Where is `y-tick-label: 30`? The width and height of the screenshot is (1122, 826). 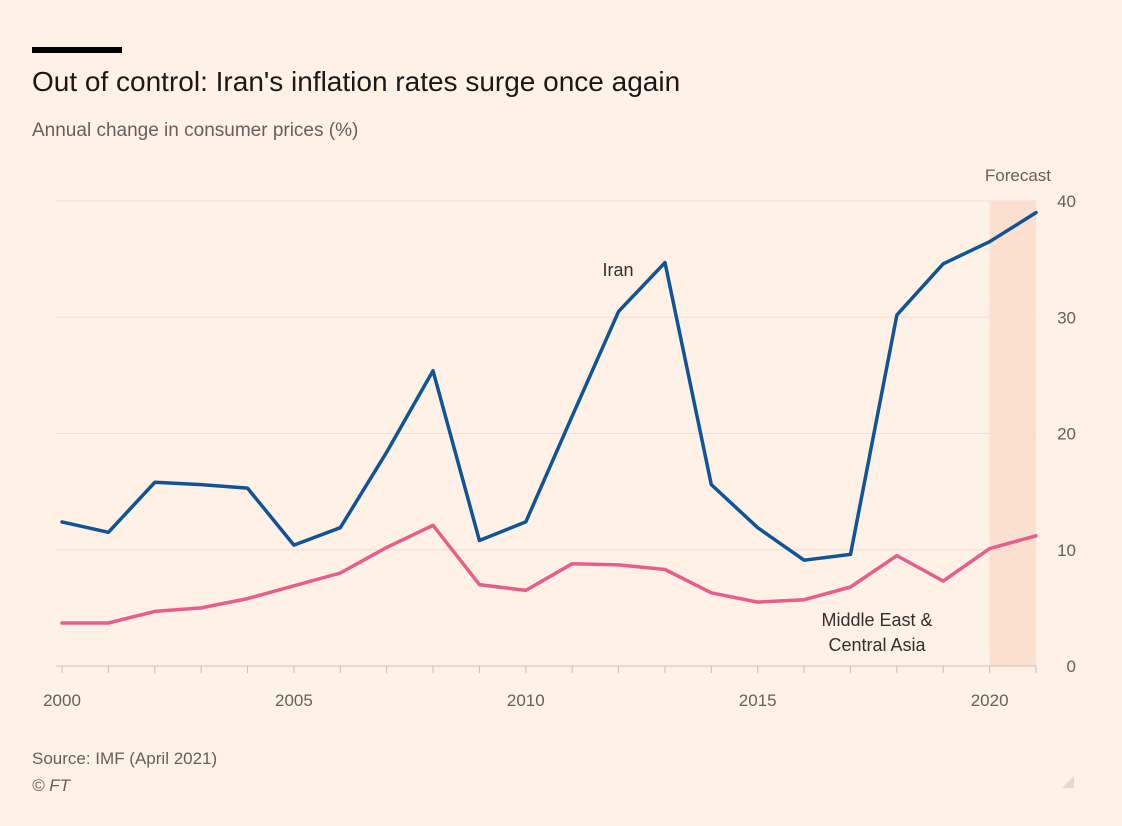
y-tick-label: 30 is located at coordinates (1066, 317).